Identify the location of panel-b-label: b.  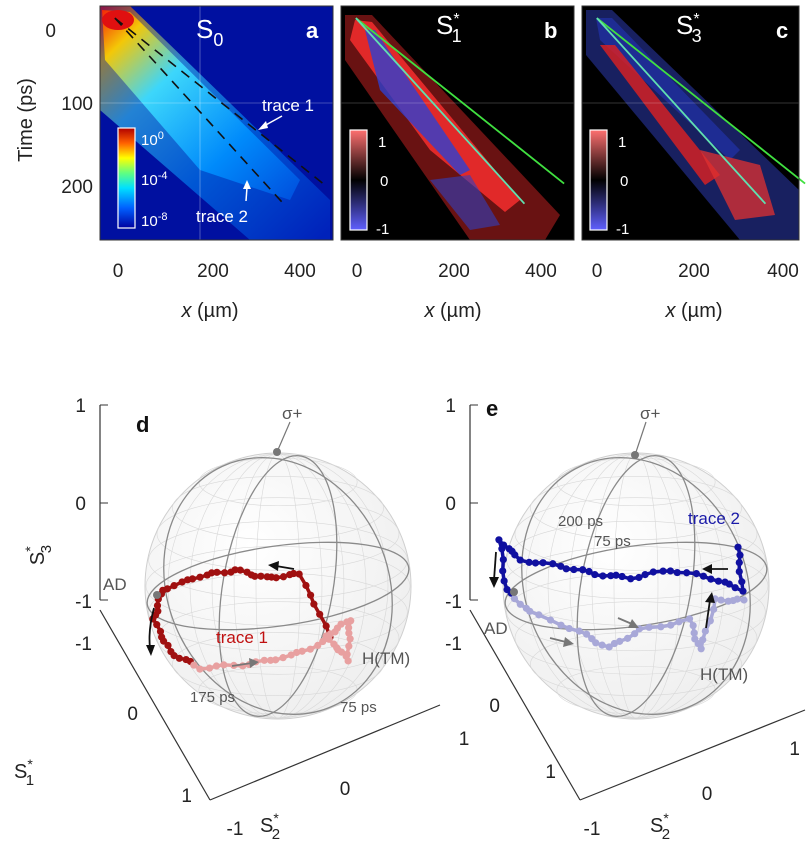
(550, 30).